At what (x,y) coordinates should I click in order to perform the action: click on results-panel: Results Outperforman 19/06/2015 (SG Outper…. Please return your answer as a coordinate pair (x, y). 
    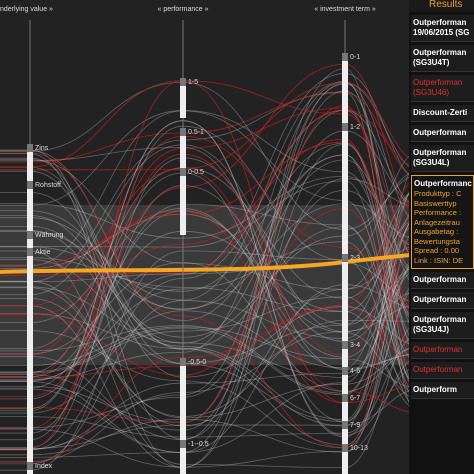
    Looking at the image, I should click on (441, 237).